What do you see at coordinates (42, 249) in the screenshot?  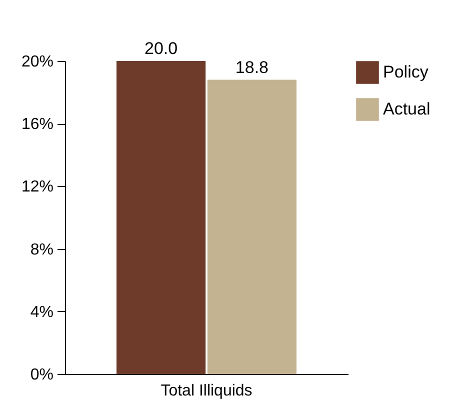 I see `y-tick-label: 8%` at bounding box center [42, 249].